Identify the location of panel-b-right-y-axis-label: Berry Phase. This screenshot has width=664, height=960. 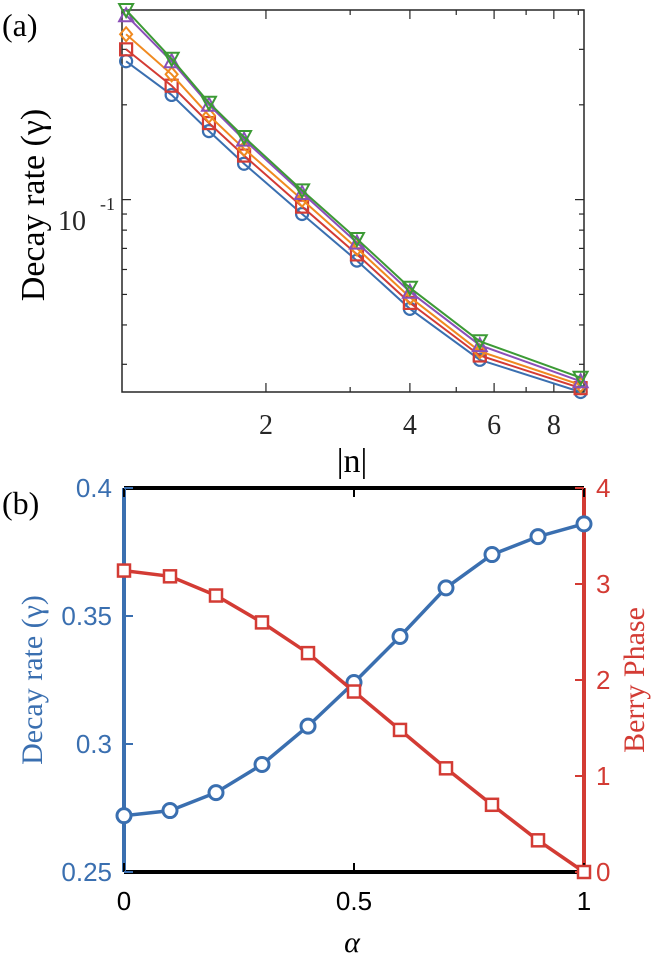
(634, 680).